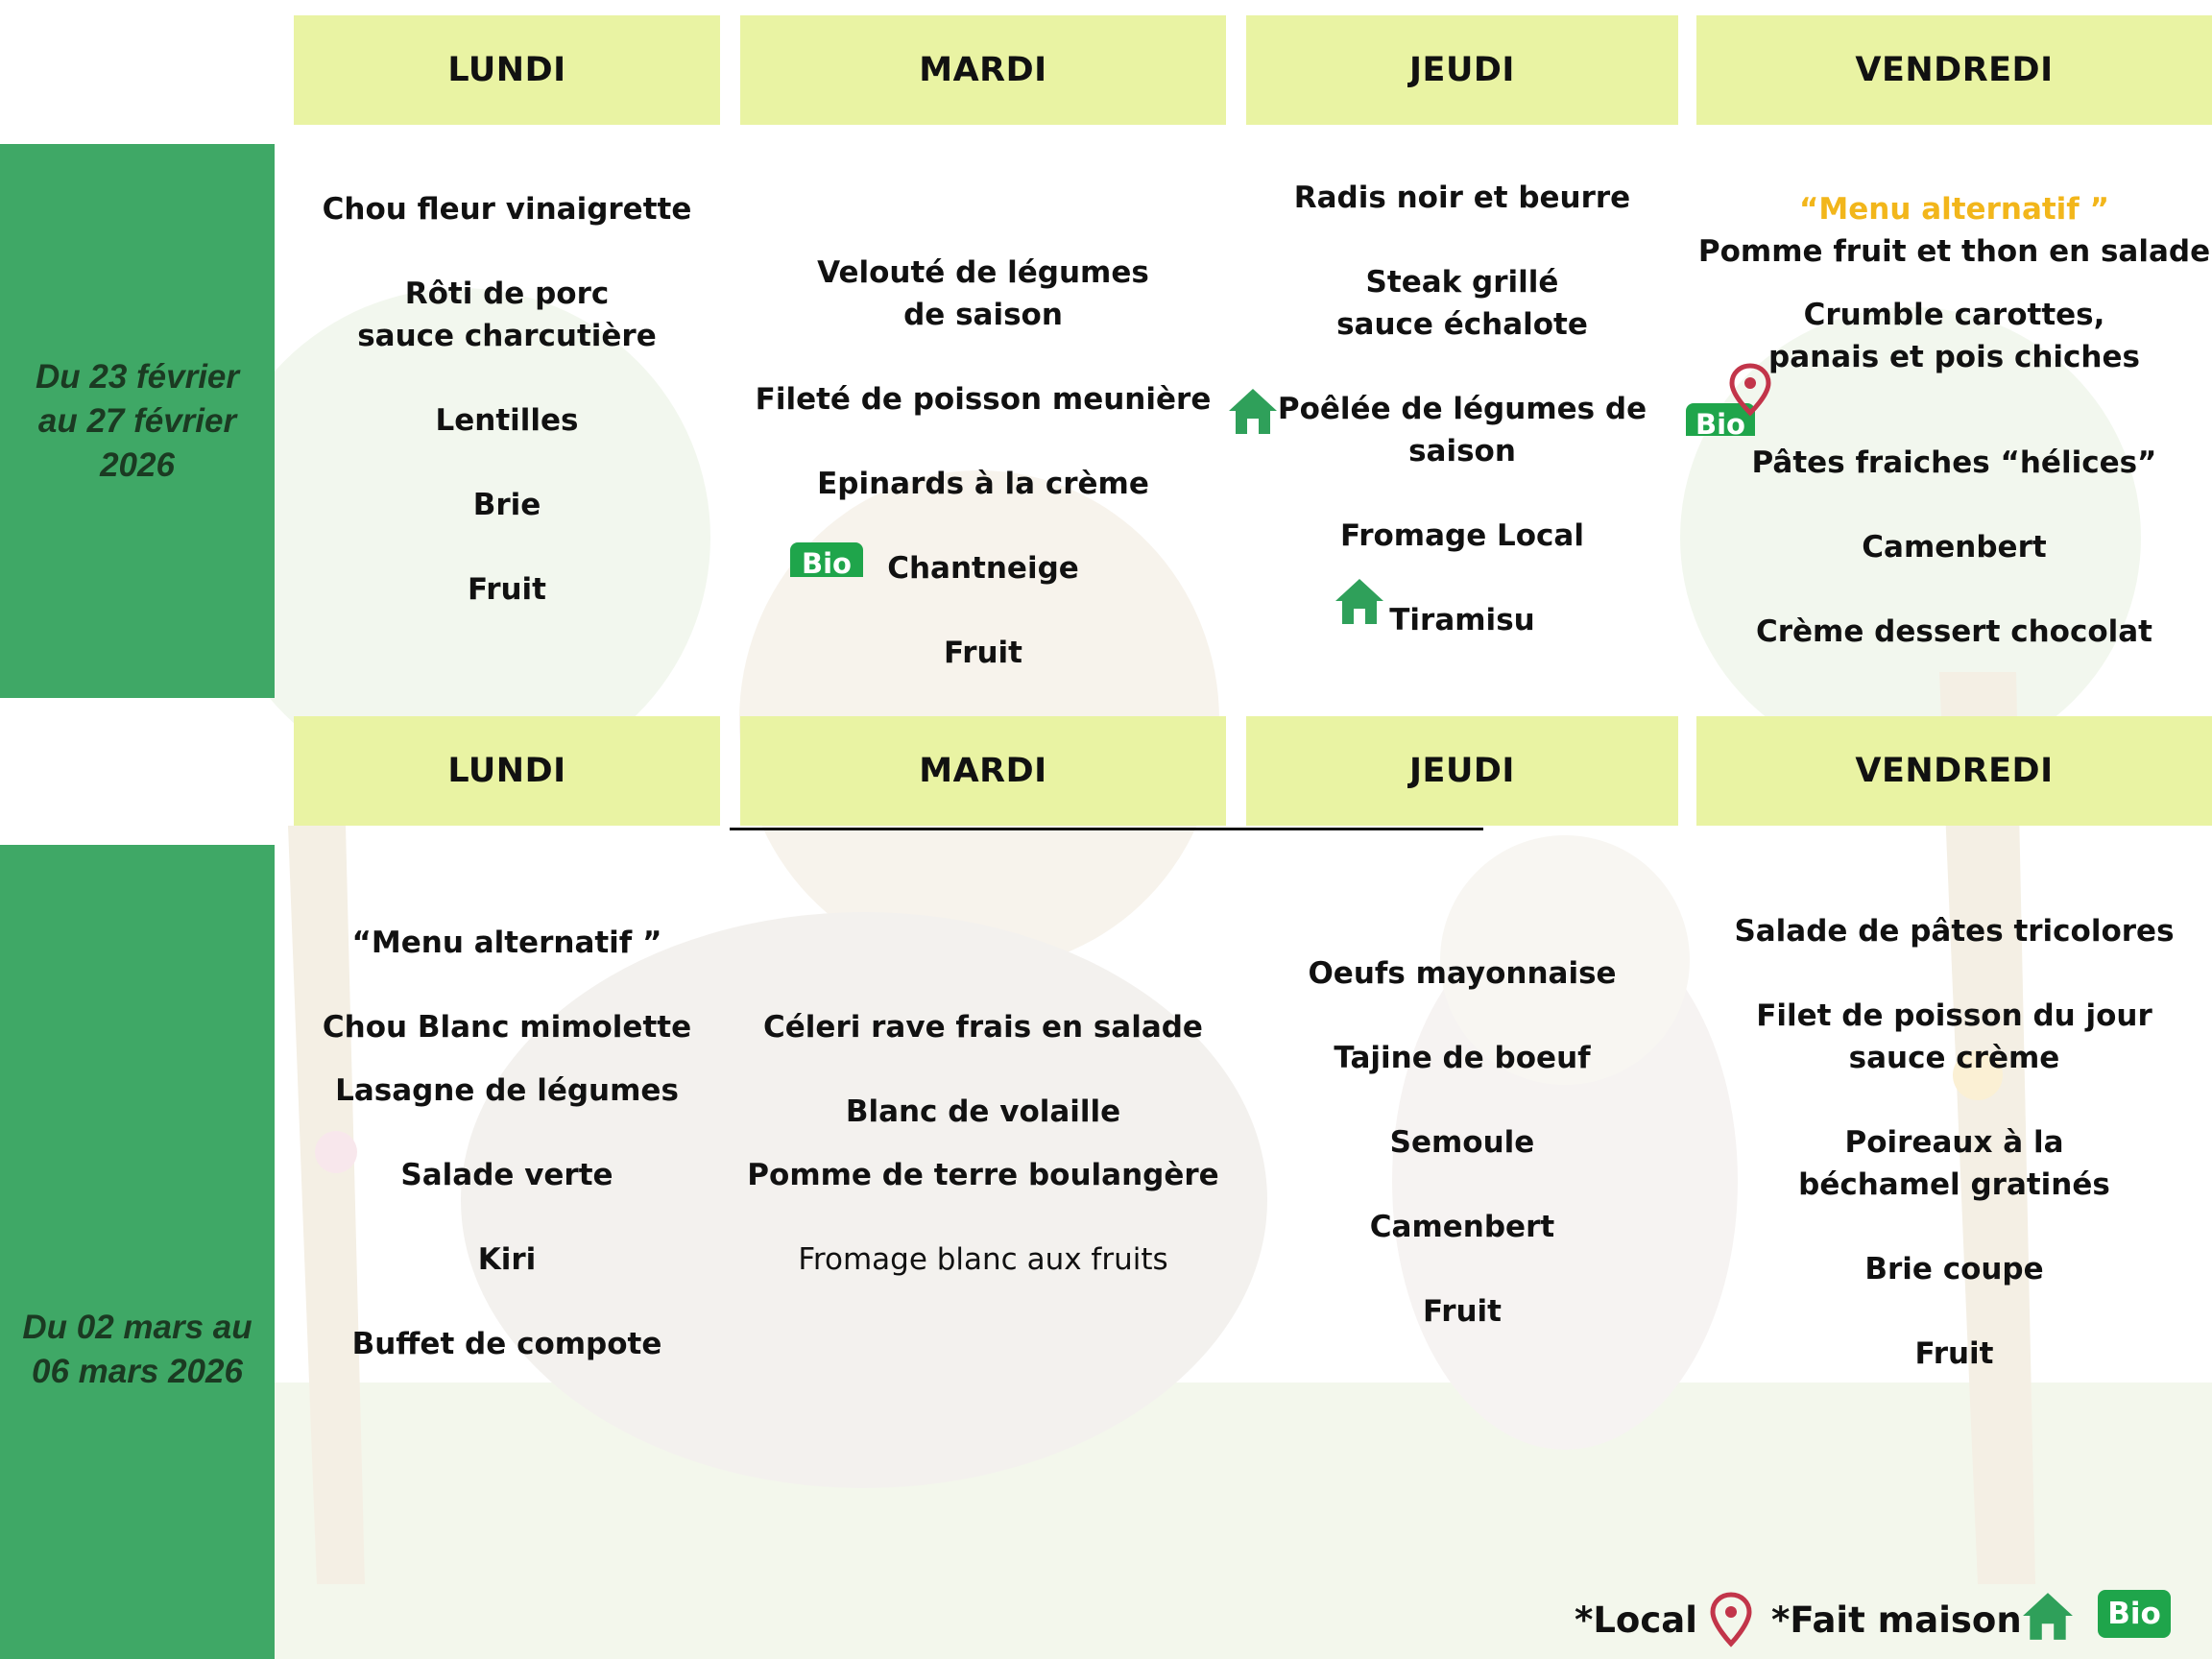 The height and width of the screenshot is (1659, 2212). What do you see at coordinates (983, 1175) in the screenshot?
I see `menu-item: Pomme de terre boulangère` at bounding box center [983, 1175].